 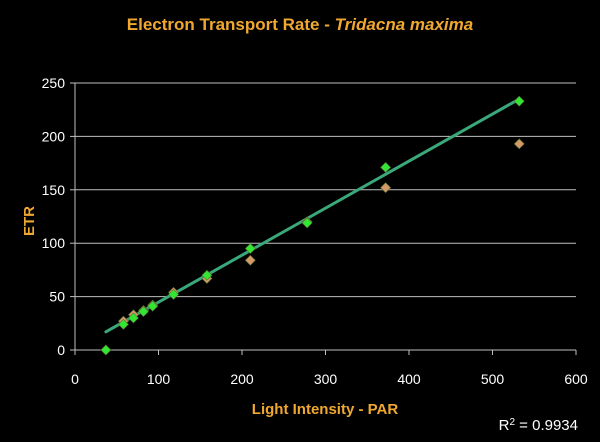 What do you see at coordinates (29, 221) in the screenshot?
I see `y-axis-title: ETR` at bounding box center [29, 221].